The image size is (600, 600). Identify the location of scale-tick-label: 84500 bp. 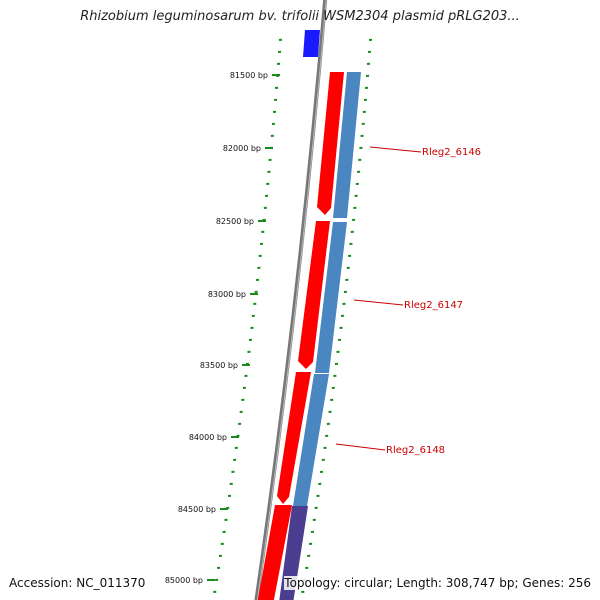
(197, 509).